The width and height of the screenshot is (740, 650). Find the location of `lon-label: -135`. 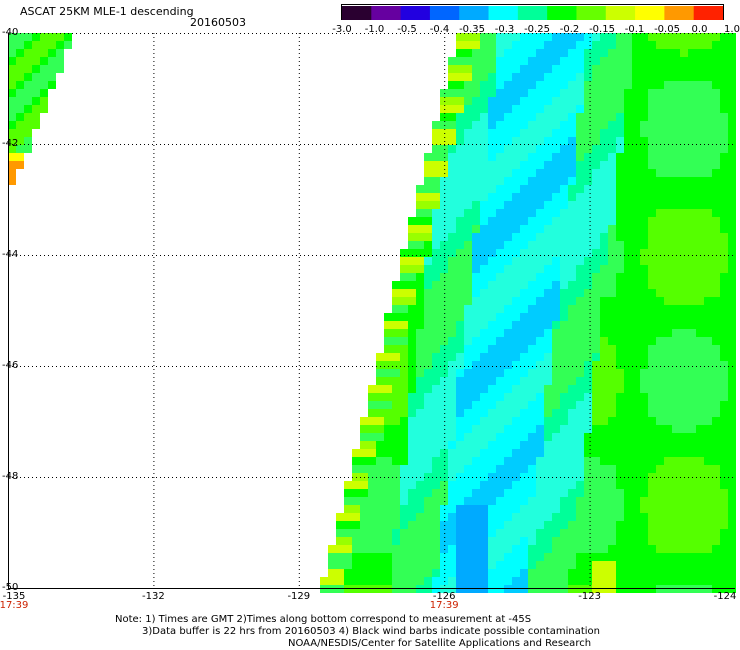

lon-label: -135 is located at coordinates (14, 596).